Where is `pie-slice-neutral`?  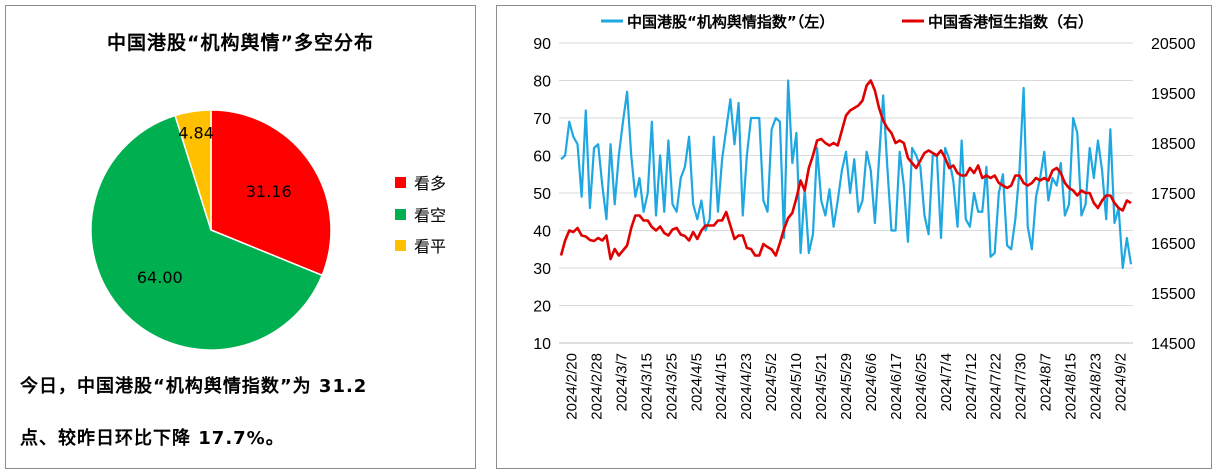
pie-slice-neutral is located at coordinates (193, 170).